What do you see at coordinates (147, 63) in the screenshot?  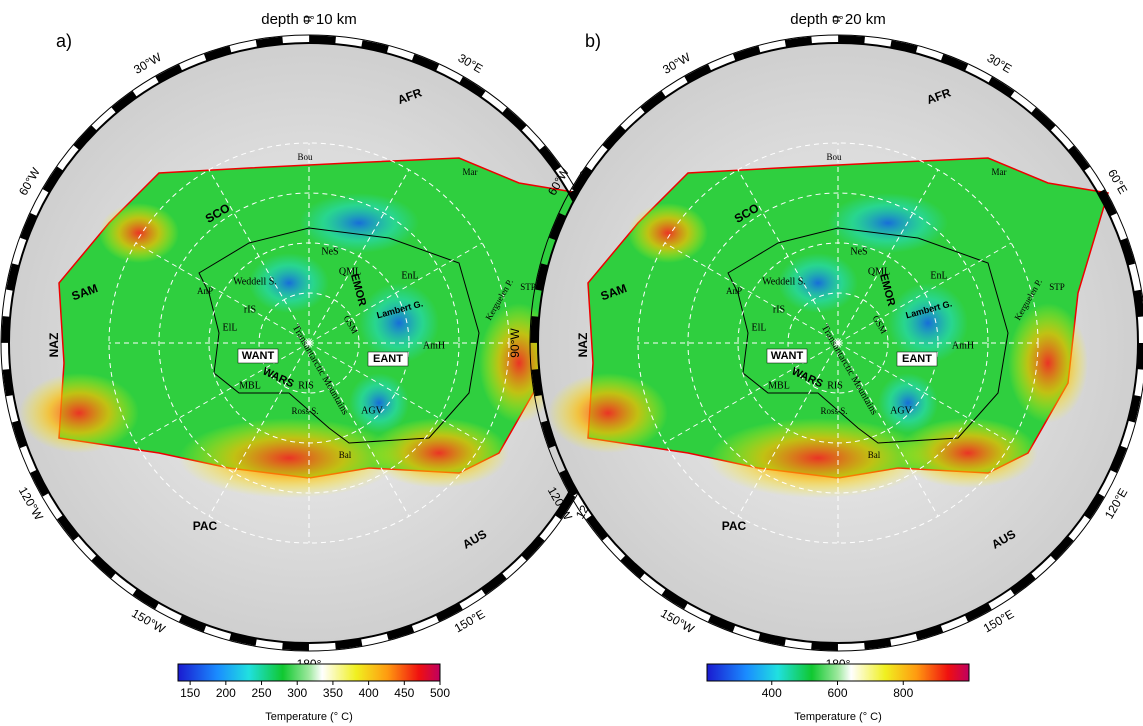 I see `degree-label: 30°W` at bounding box center [147, 63].